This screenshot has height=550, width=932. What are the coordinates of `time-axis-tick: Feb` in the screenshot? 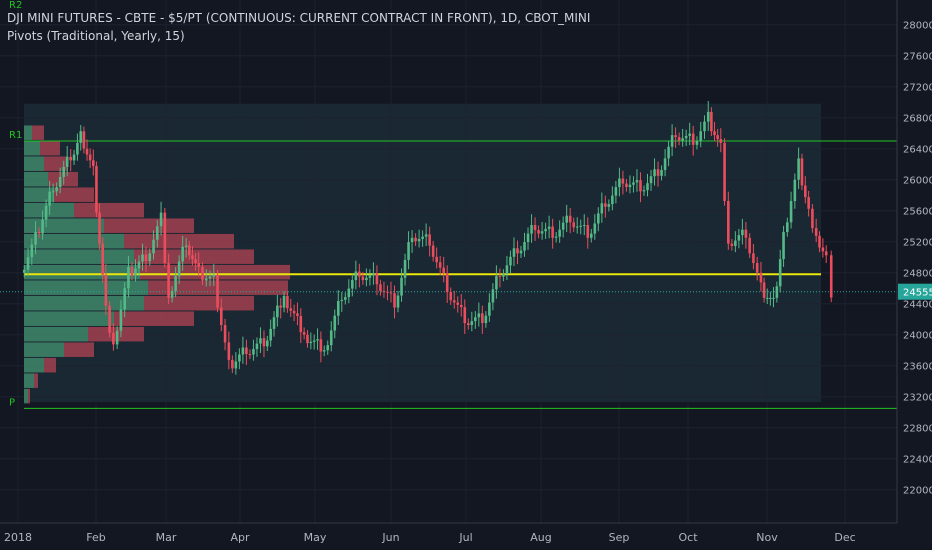 It's located at (95, 537).